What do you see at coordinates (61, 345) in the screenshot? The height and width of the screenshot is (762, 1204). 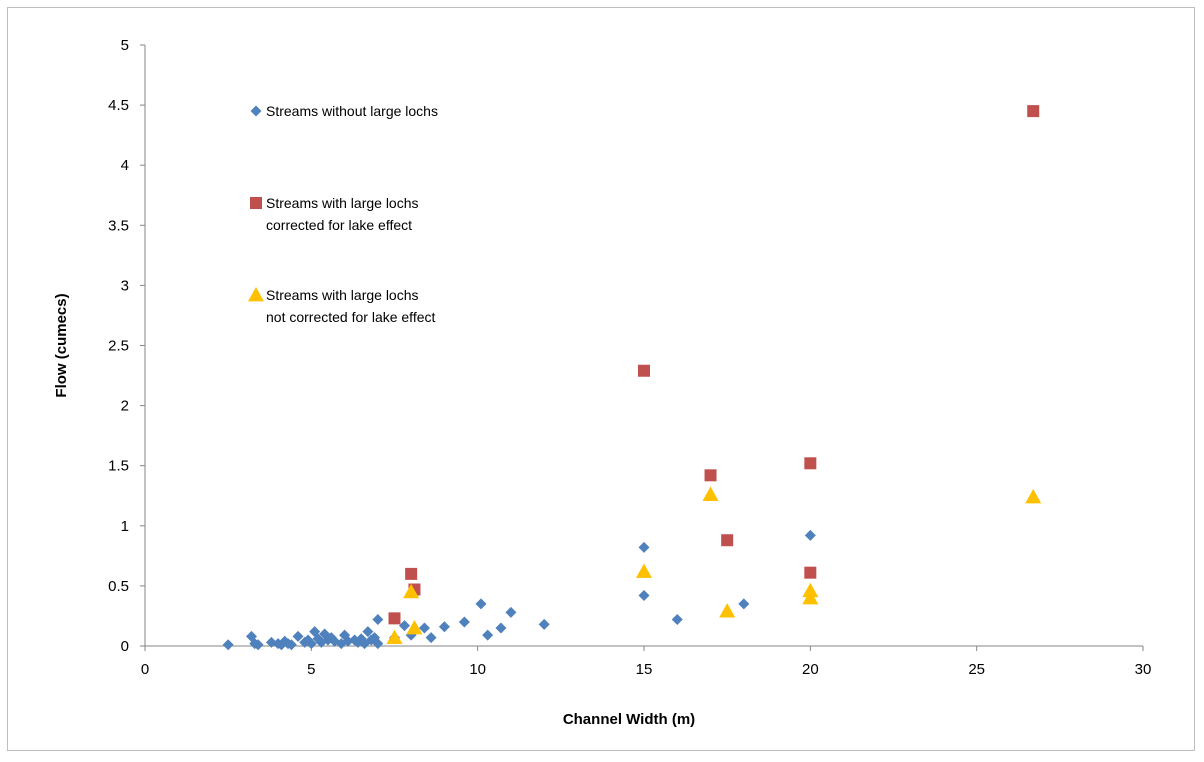 I see `y-axis-title: Flow (cumecs)` at bounding box center [61, 345].